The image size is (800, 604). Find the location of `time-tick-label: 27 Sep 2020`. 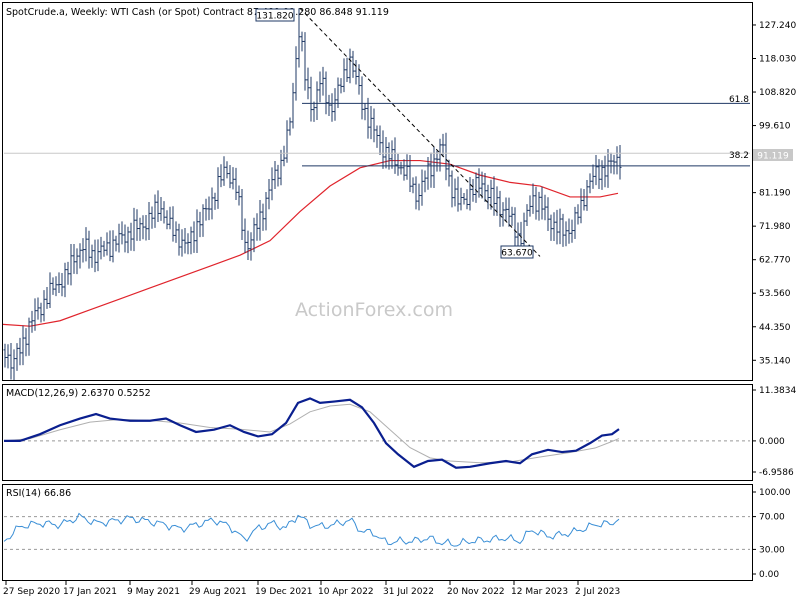

time-tick-label: 27 Sep 2020 is located at coordinates (31, 592).